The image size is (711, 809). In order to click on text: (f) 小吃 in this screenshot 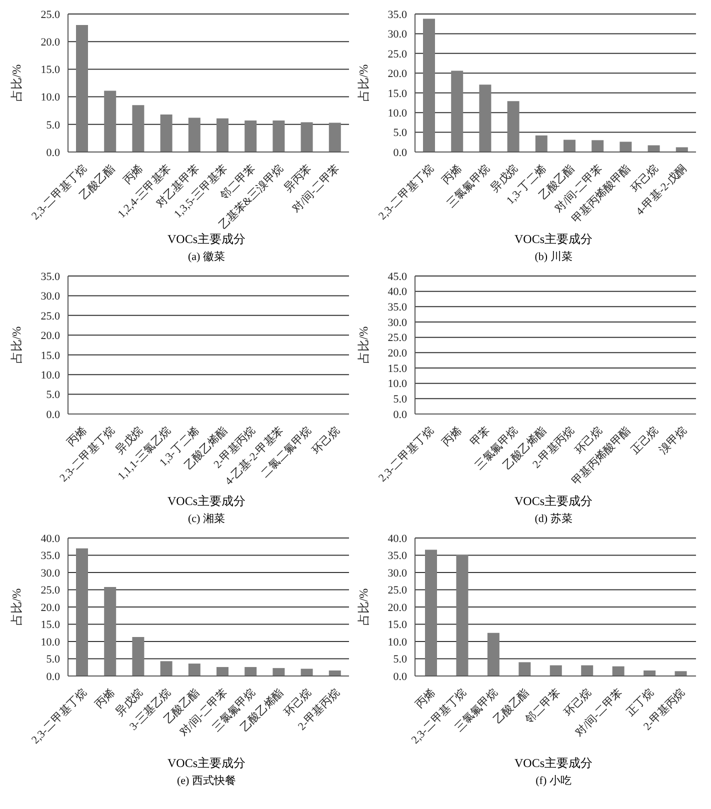, I will do `click(553, 781)`.